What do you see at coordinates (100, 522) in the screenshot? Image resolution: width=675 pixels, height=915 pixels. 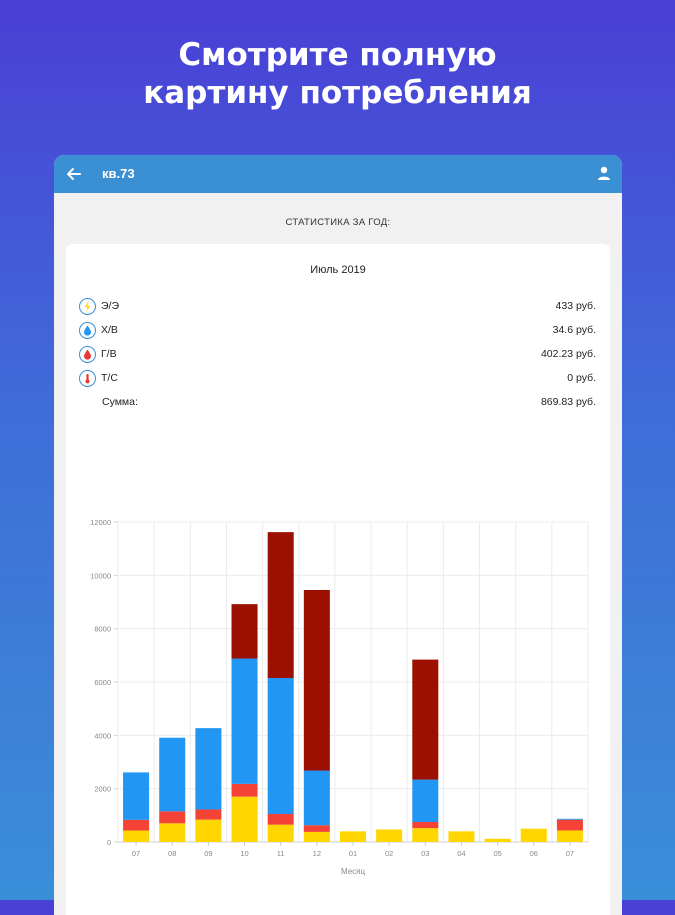 I see `y-tick-label: 12000` at bounding box center [100, 522].